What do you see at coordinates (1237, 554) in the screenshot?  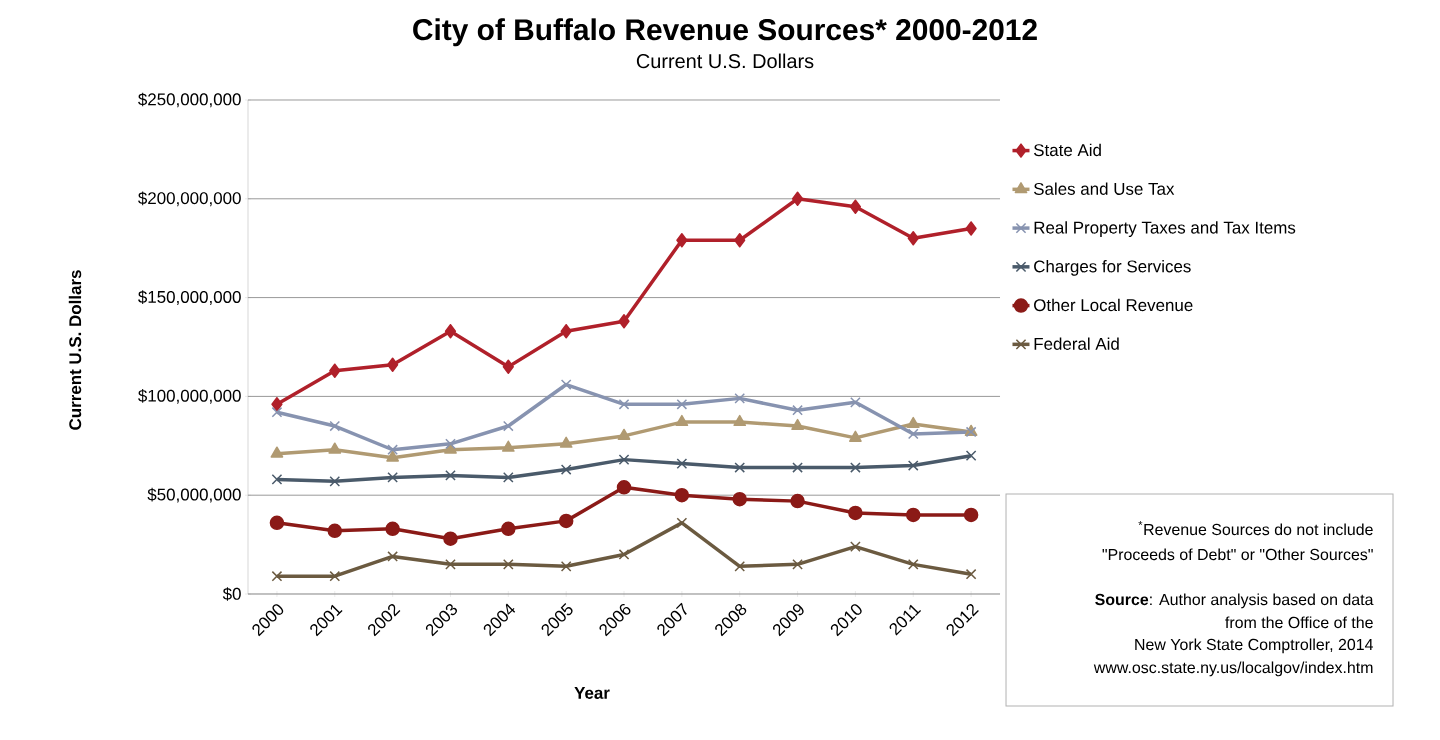 I see `text: "Proceeds of Debt" or "Other Sources"` at bounding box center [1237, 554].